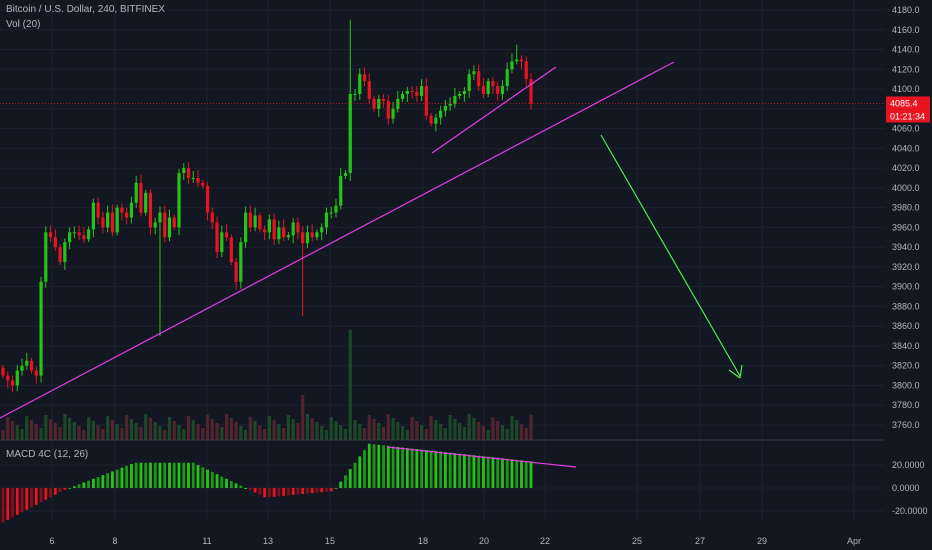 This screenshot has width=932, height=550. Describe the element at coordinates (906, 89) in the screenshot. I see `price-tick-label: 4100.0` at that location.